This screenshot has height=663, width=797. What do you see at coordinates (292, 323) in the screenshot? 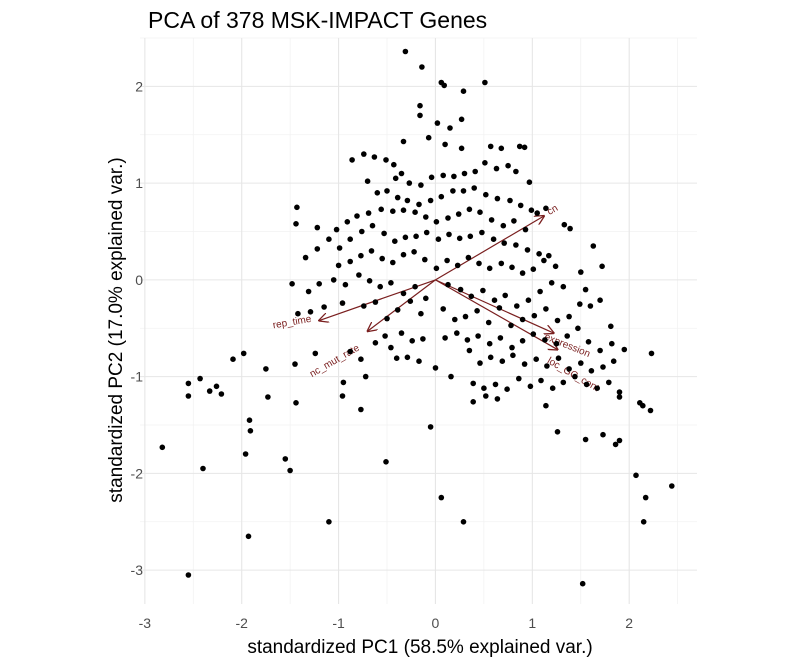
I see `arrow-label-rep_time: rep_time` at bounding box center [292, 323].